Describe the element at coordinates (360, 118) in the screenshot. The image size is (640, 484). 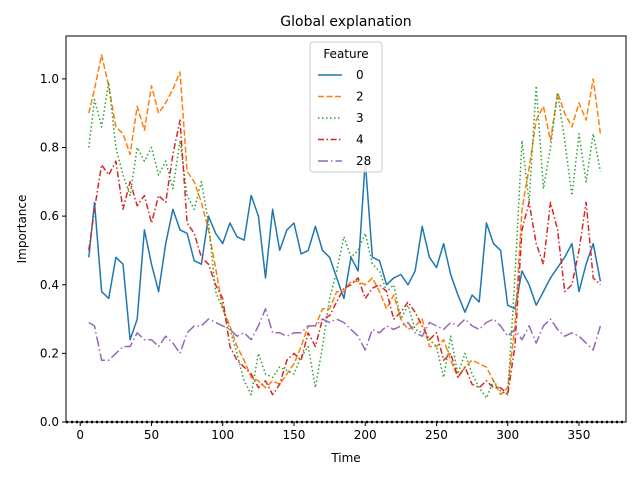
I see `legend-label-3: 3` at that location.